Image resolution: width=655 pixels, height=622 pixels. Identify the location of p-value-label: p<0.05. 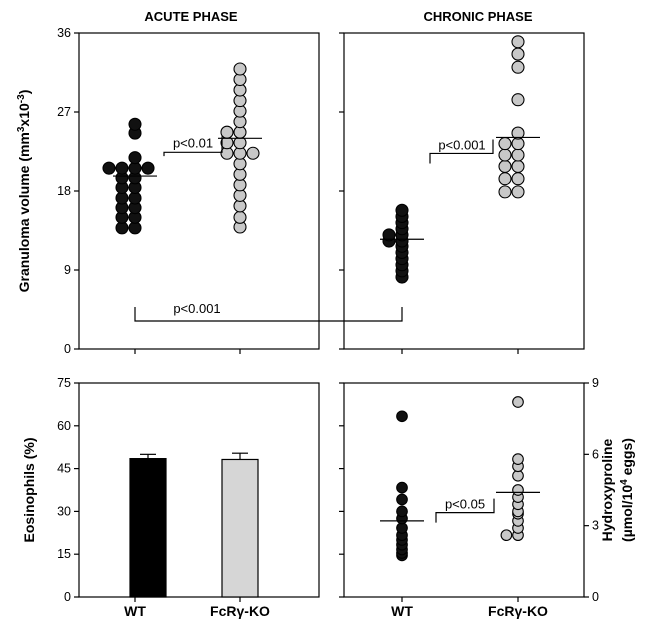
(465, 504).